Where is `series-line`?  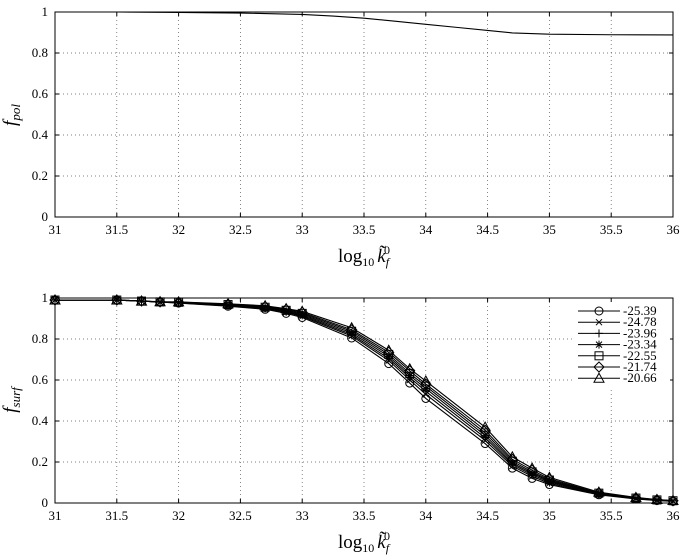
series-line is located at coordinates (364, 23).